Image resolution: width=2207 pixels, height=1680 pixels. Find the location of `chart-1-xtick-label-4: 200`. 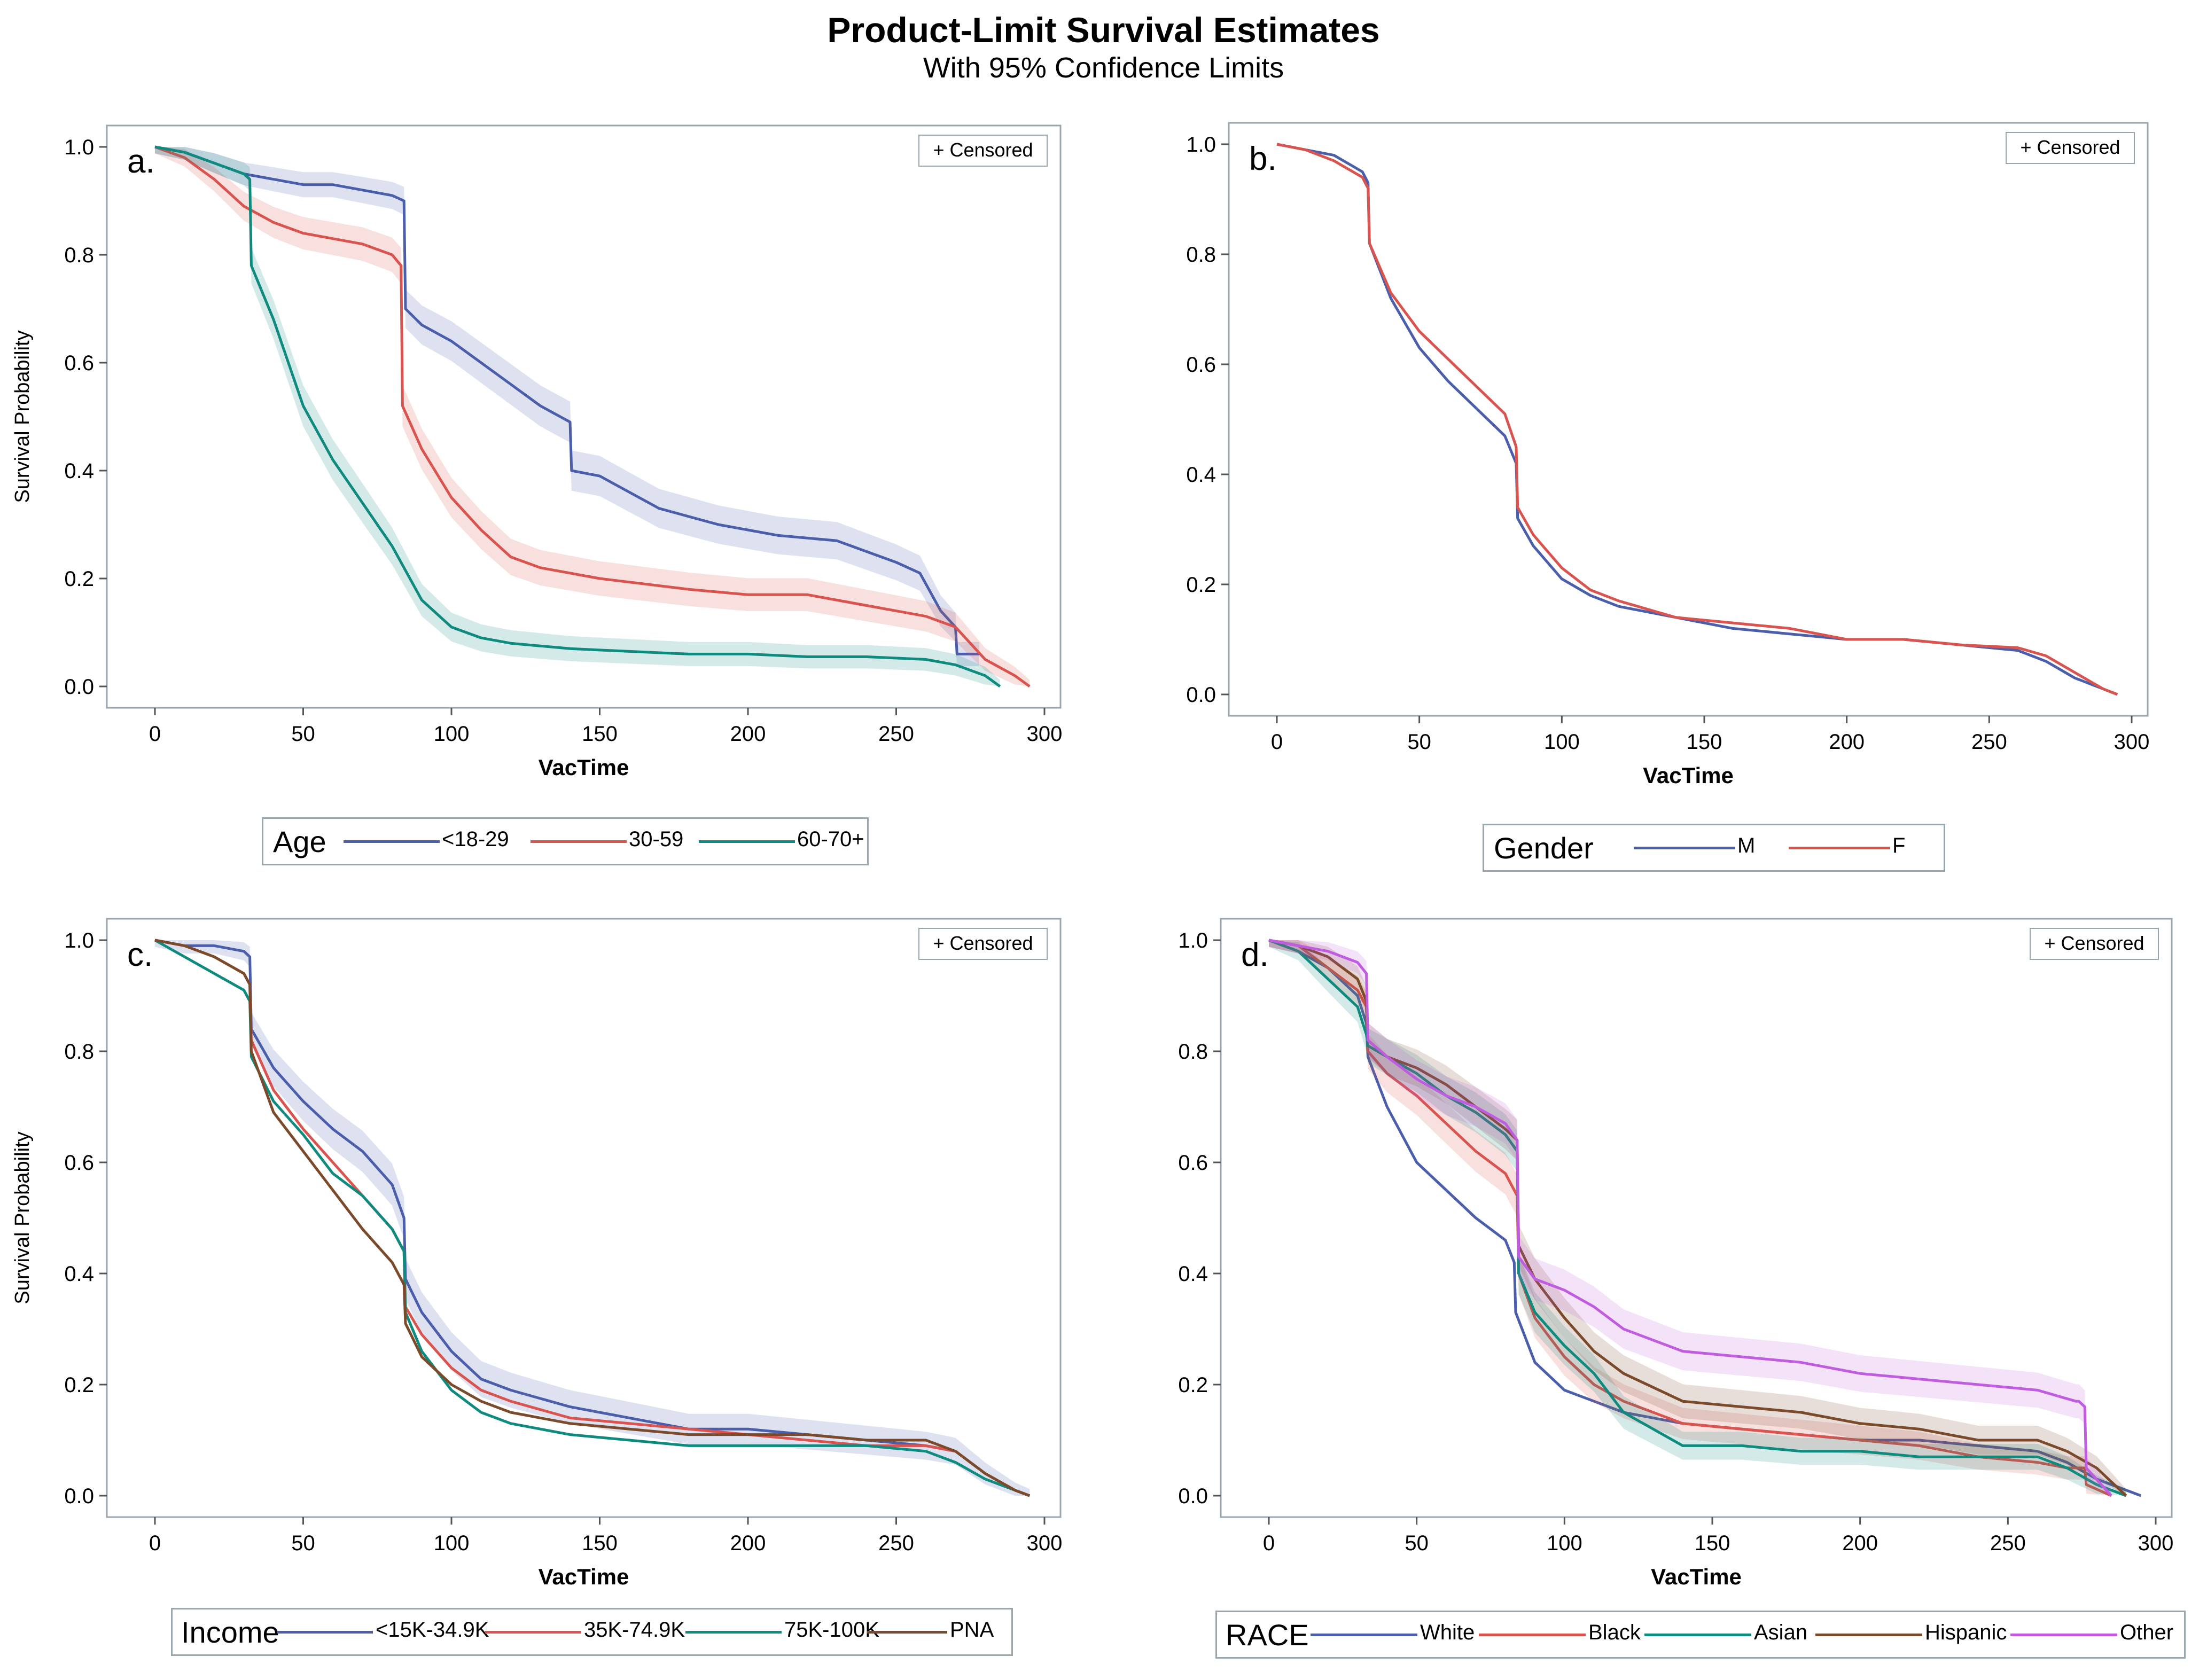

chart-1-xtick-label-4: 200 is located at coordinates (1847, 742).